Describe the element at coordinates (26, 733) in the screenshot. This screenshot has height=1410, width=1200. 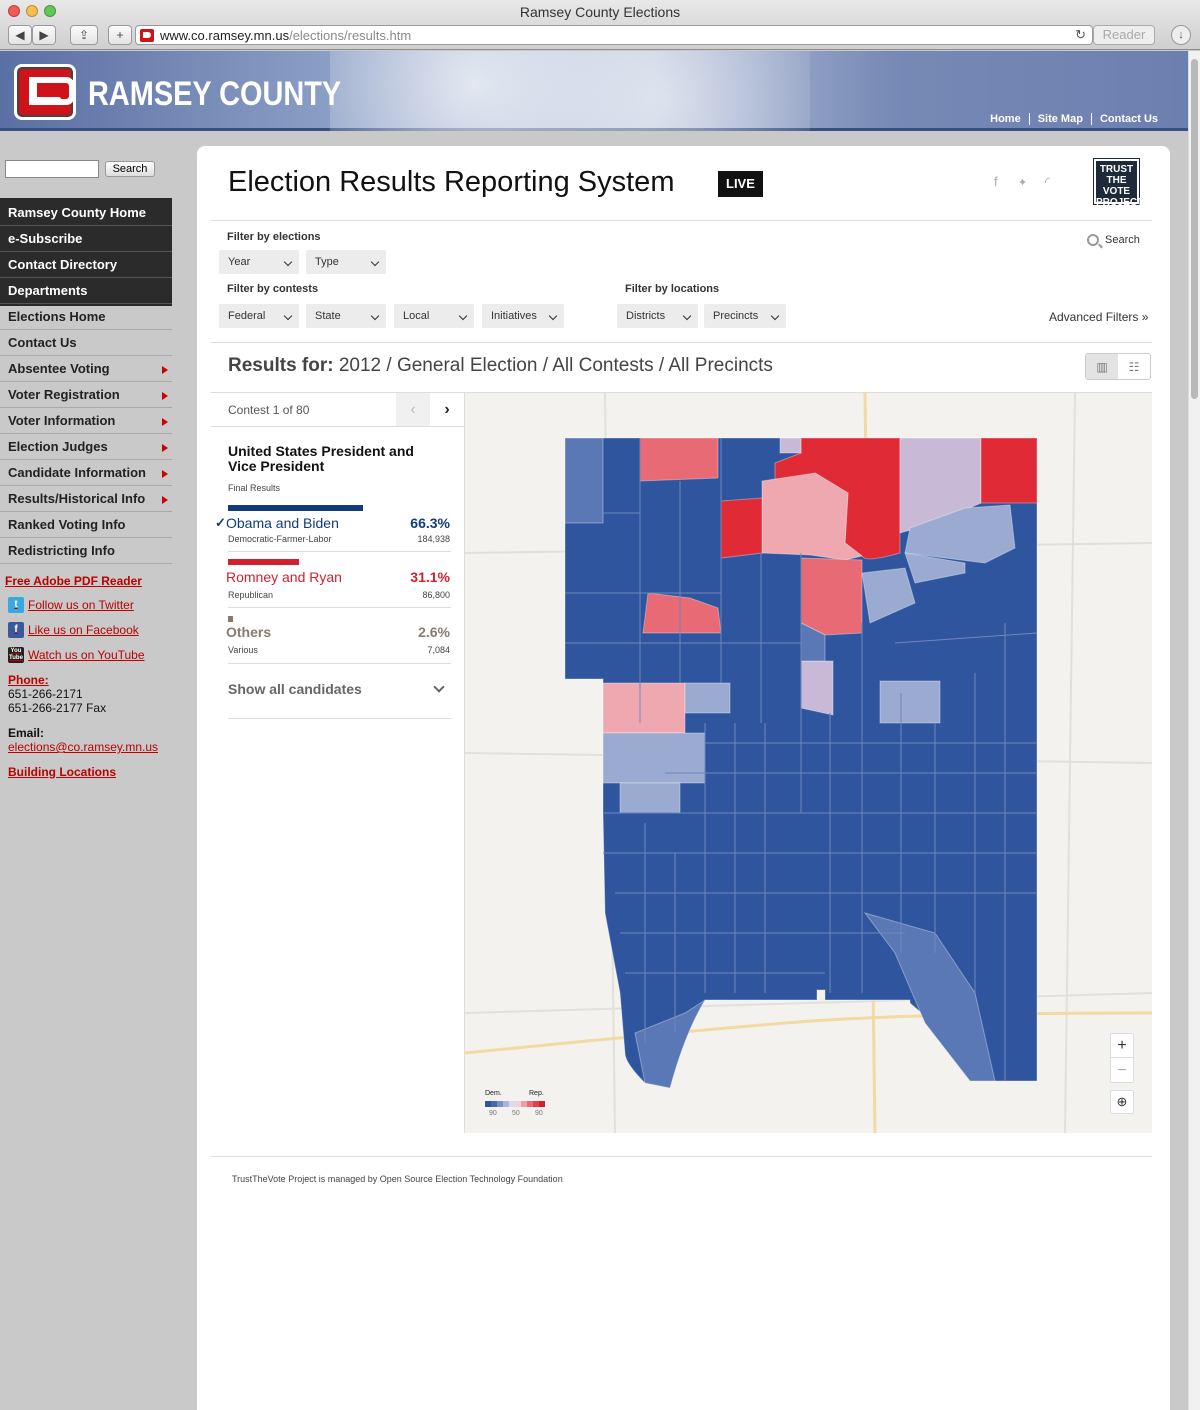
I see `email-label: Email:` at that location.